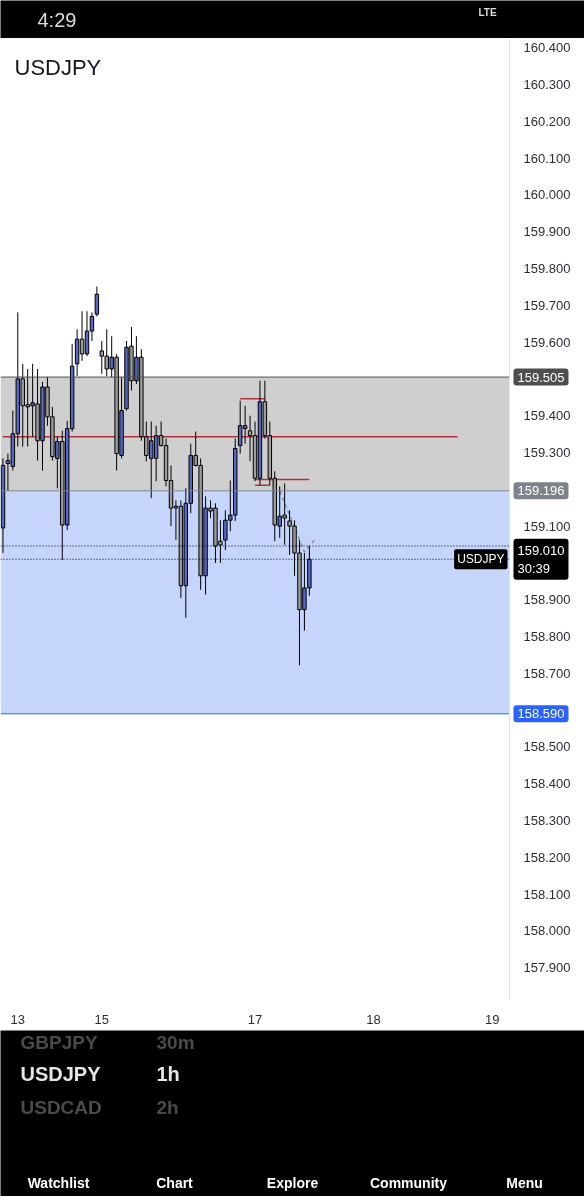 The height and width of the screenshot is (1200, 584). I want to click on text: USDCAD, so click(61, 1107).